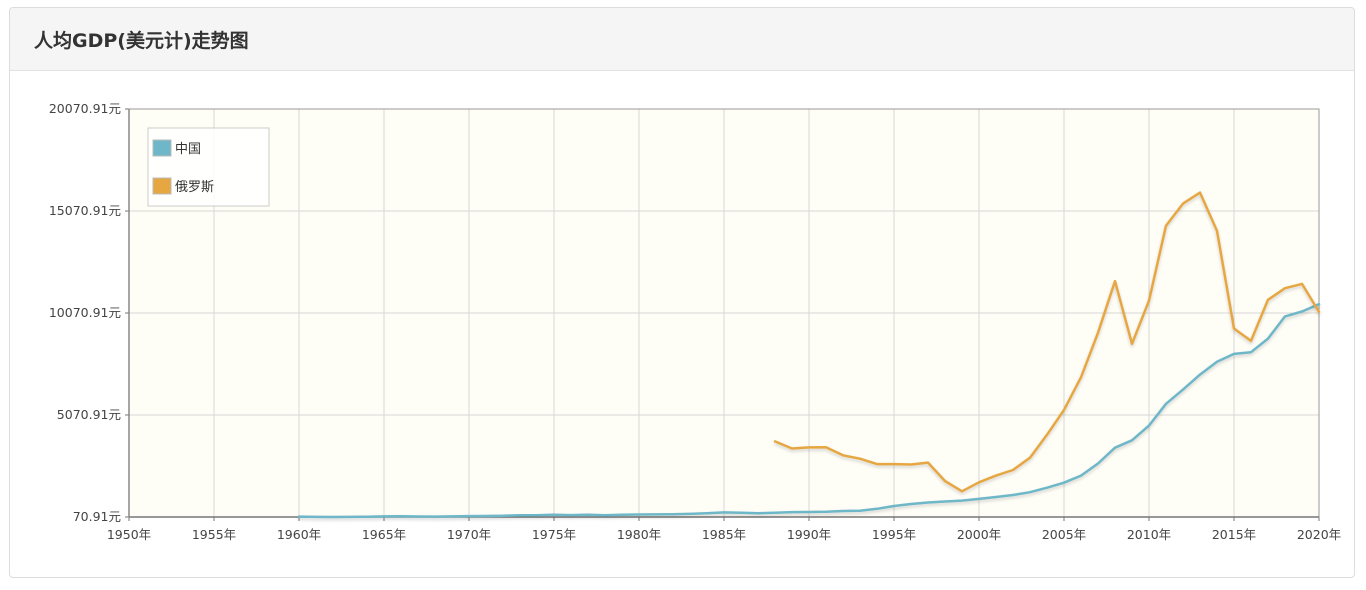 The image size is (1366, 590). I want to click on x-tick-label: 1975年, so click(554, 534).